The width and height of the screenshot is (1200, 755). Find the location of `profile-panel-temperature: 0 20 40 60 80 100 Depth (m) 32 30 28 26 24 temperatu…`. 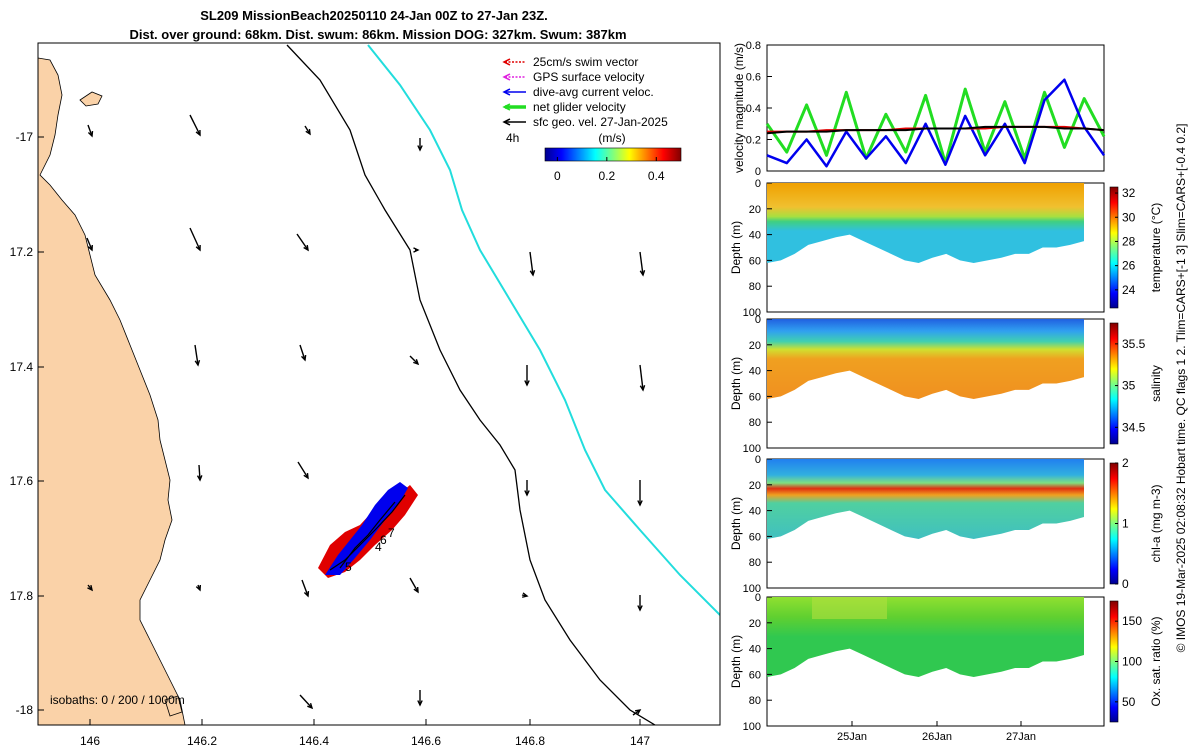

profile-panel-temperature: 0 20 40 60 80 100 Depth (m) 32 30 28 26 24 temperatu… is located at coordinates (946, 248).